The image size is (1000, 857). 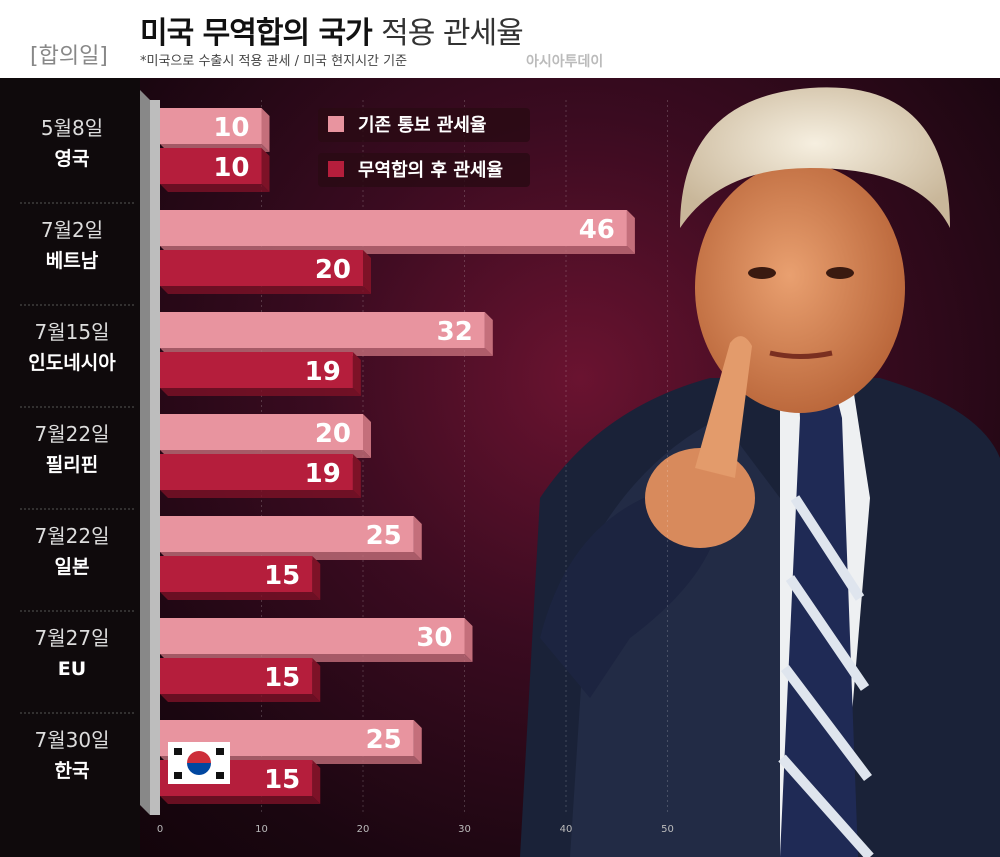 I want to click on category-country-label: 필리핀, so click(x=72, y=465).